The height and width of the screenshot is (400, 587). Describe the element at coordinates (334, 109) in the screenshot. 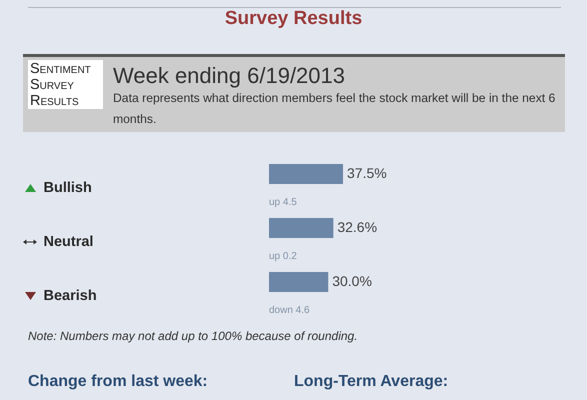

I see `text: Data represents what direction members feel the stock market will be in the next 6 months.` at that location.